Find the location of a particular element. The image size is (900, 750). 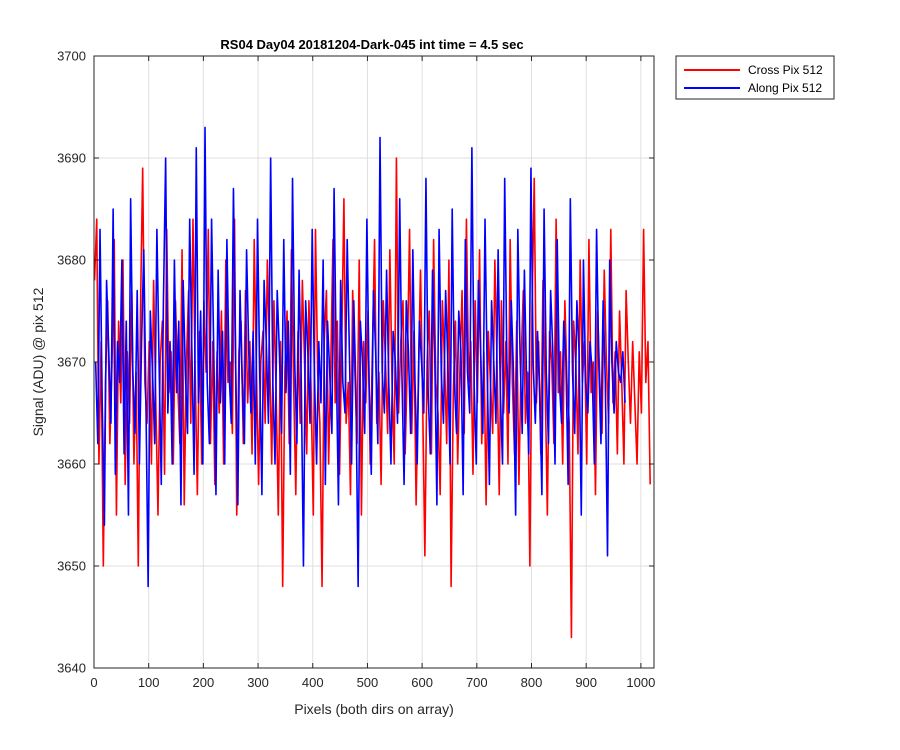

y-tick-label: 3680 is located at coordinates (71, 260).